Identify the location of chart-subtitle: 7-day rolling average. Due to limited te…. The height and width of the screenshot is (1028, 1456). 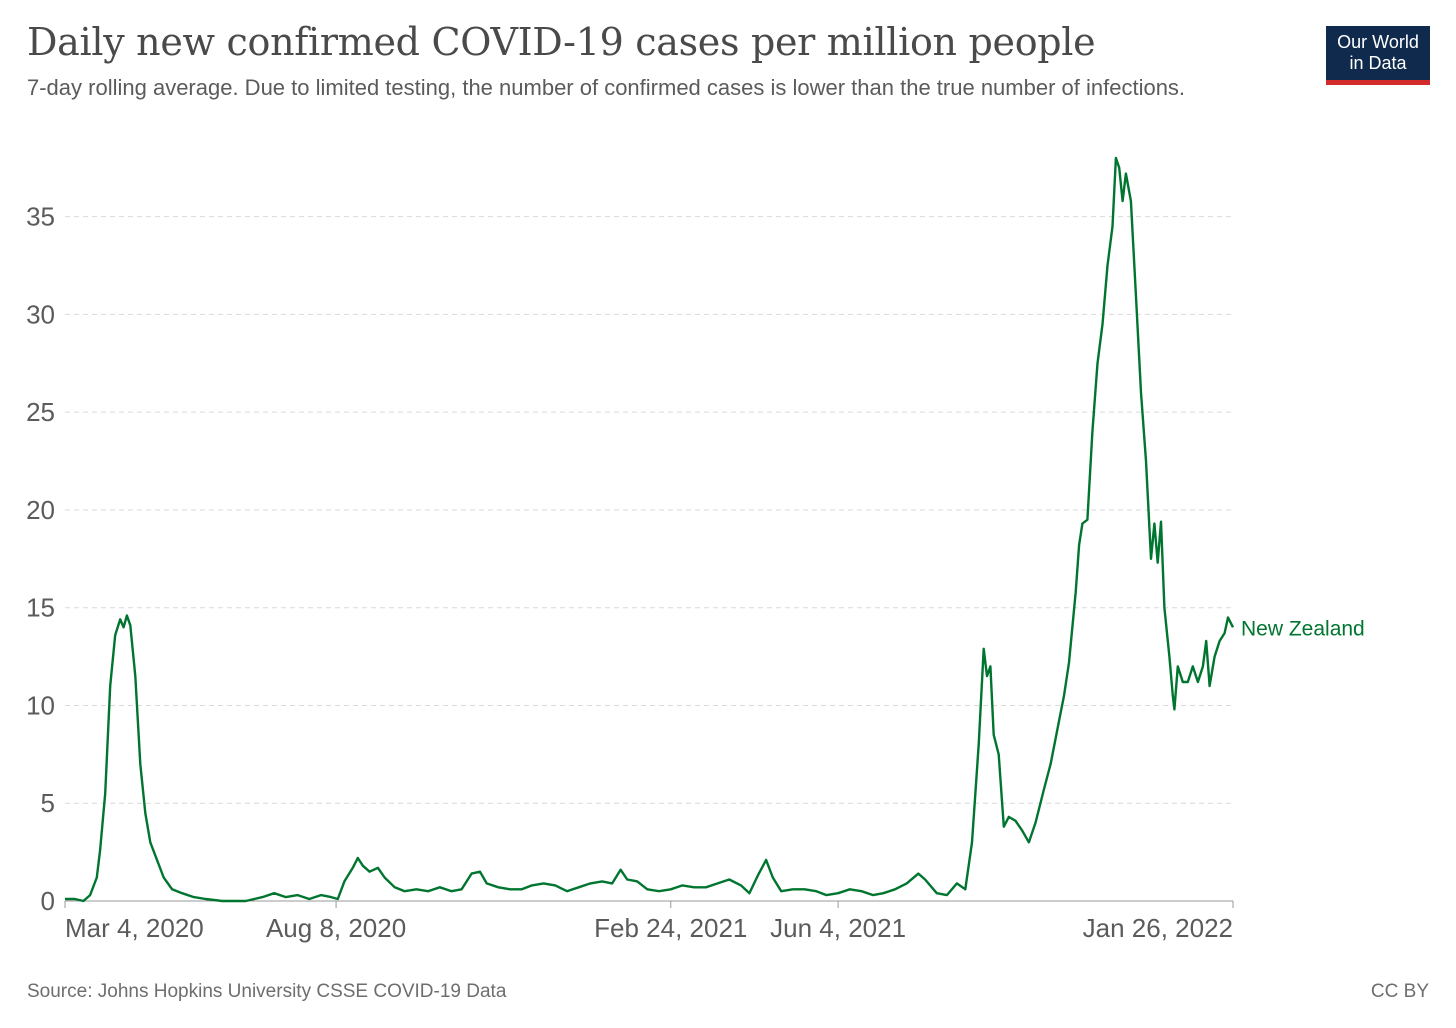
(606, 87).